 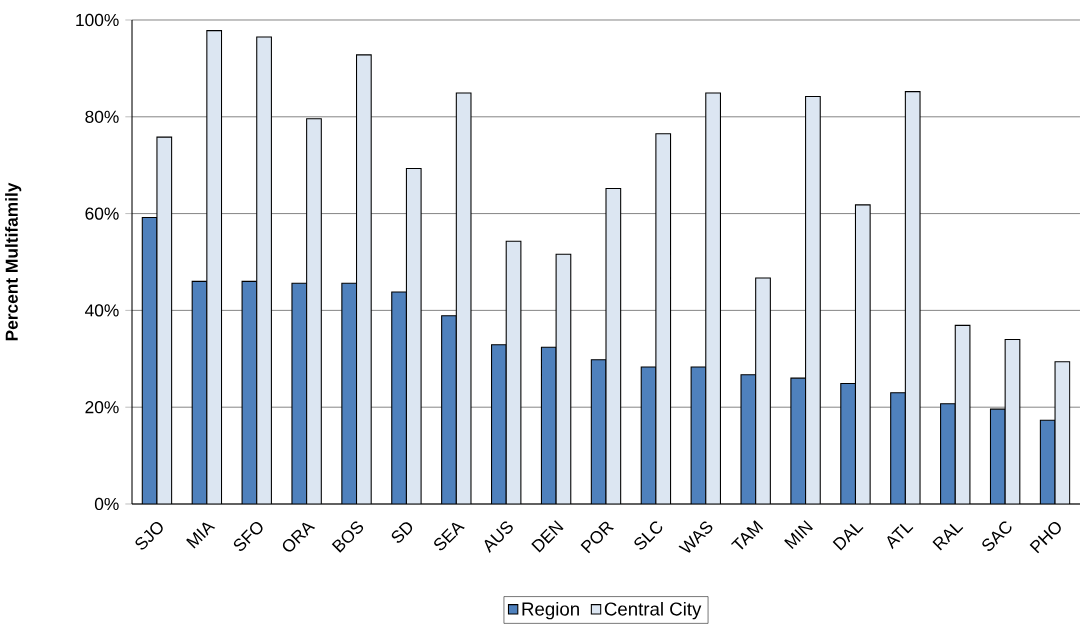 I want to click on x-tick-label: DAL, so click(x=848, y=537).